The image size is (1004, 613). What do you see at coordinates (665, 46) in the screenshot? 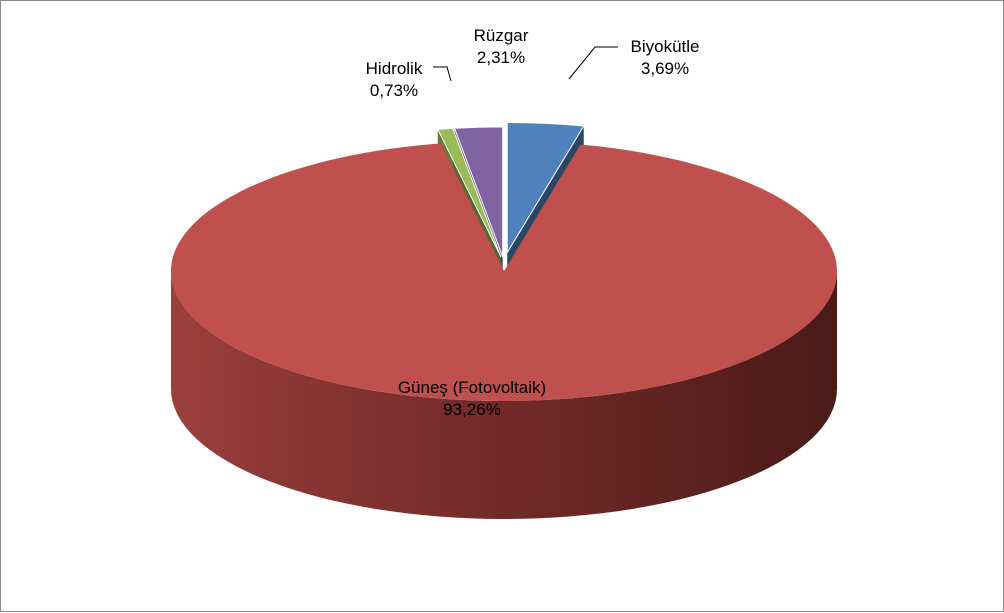
I see `label-name-biyokutle: Biyokütle` at bounding box center [665, 46].